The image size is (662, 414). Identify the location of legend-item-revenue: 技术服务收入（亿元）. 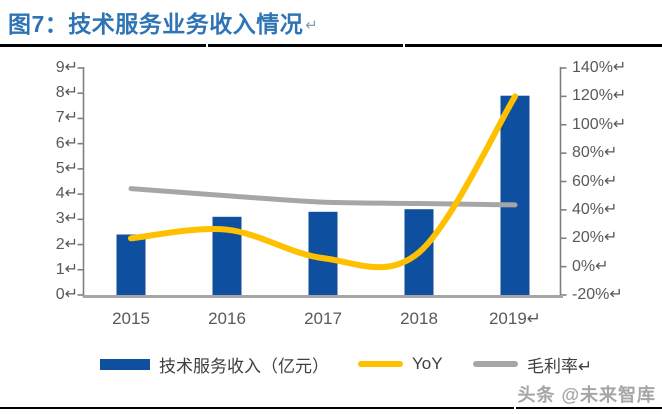
(214, 364).